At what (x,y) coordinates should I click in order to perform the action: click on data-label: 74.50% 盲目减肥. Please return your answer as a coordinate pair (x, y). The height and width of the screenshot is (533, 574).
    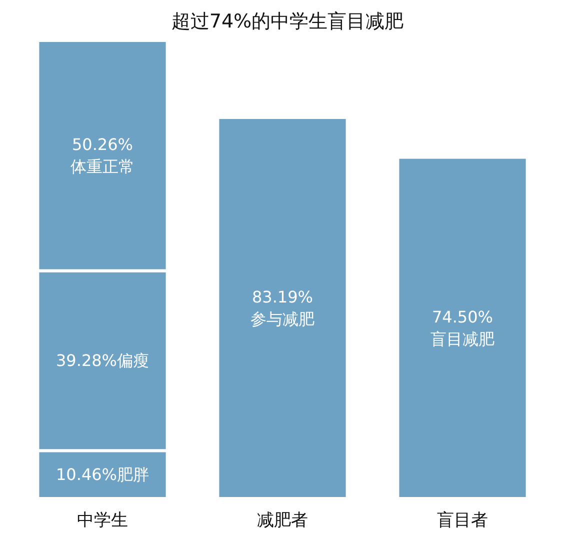
    Looking at the image, I should click on (462, 327).